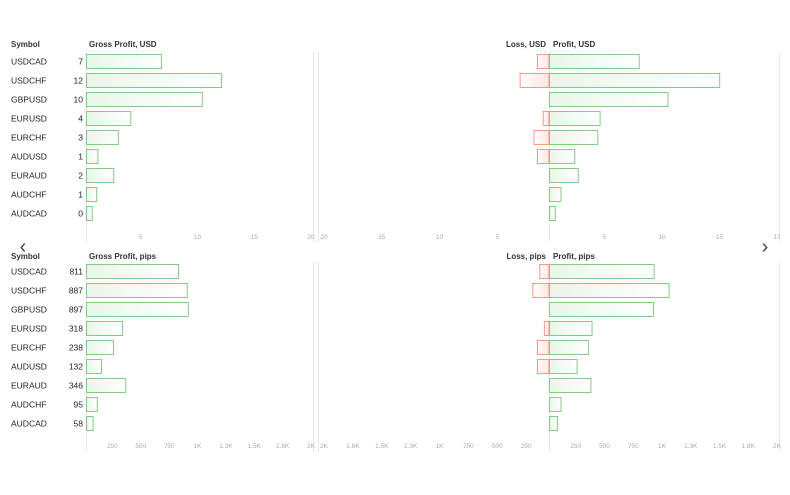 The image size is (790, 495). I want to click on usd-profit-tick-label: 15, so click(720, 237).